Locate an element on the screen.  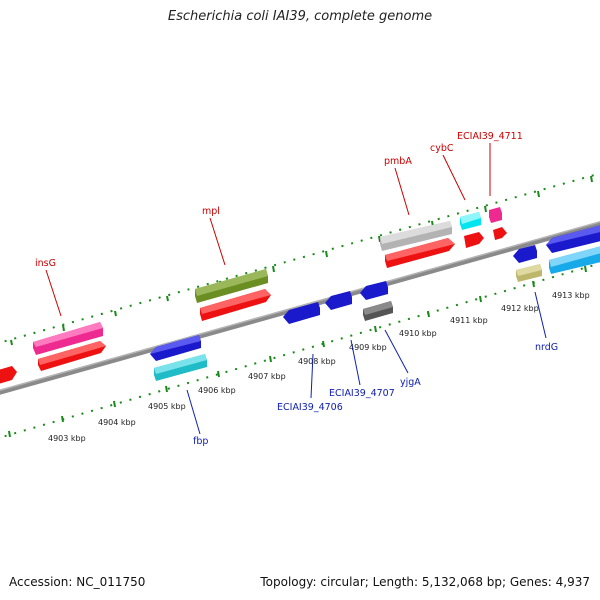
scale-label: 4906 kbp is located at coordinates (217, 390).